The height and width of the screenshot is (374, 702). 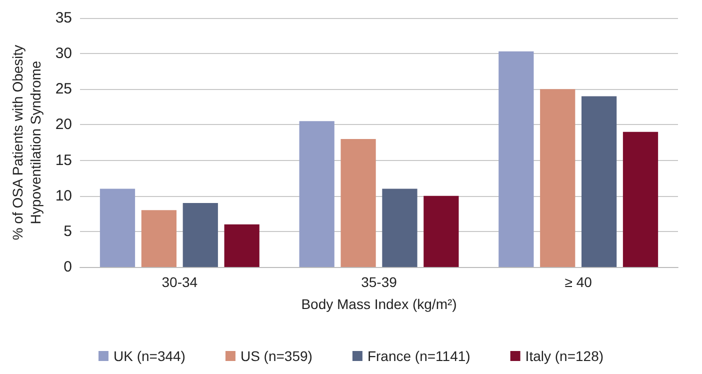 I want to click on y-tick-label: 20, so click(x=63, y=125).